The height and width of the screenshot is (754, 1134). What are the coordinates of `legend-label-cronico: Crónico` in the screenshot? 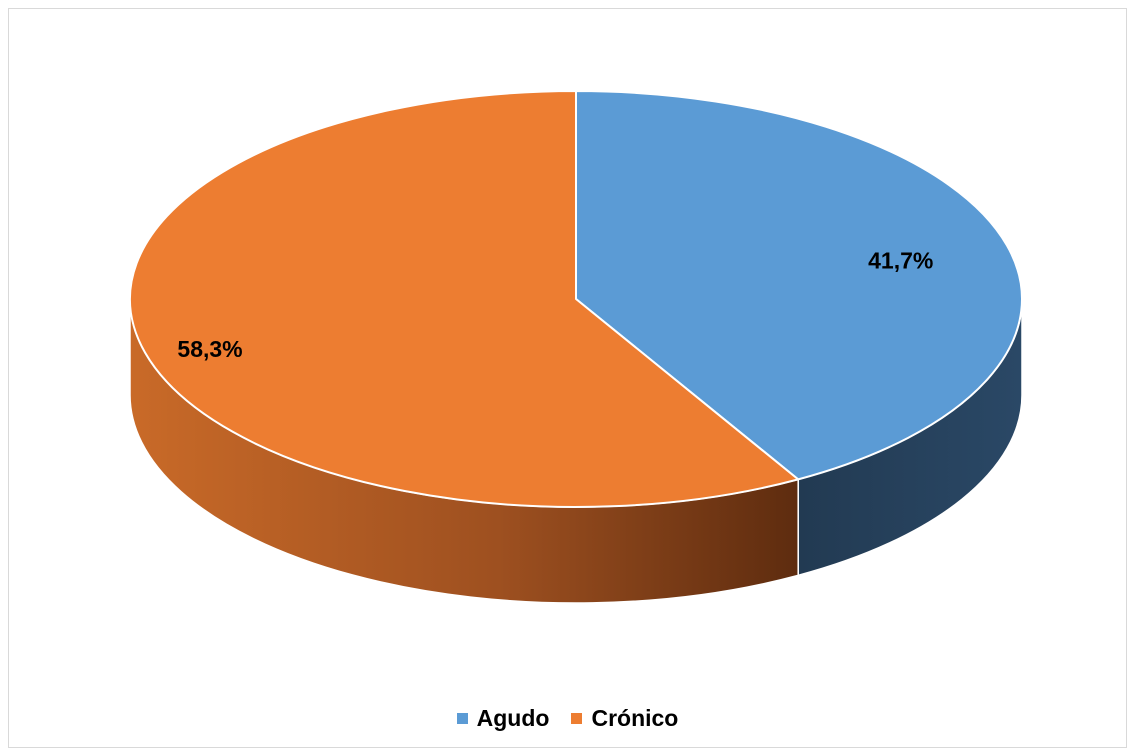 It's located at (635, 718).